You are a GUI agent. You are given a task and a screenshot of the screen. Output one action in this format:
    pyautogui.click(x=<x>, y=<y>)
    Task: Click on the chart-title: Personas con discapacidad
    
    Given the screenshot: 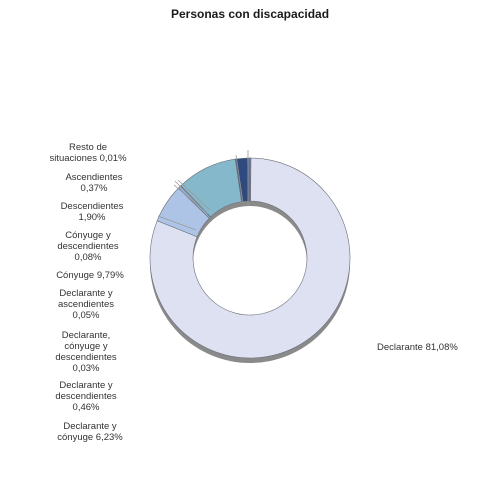 What is the action you would take?
    pyautogui.click(x=250, y=14)
    